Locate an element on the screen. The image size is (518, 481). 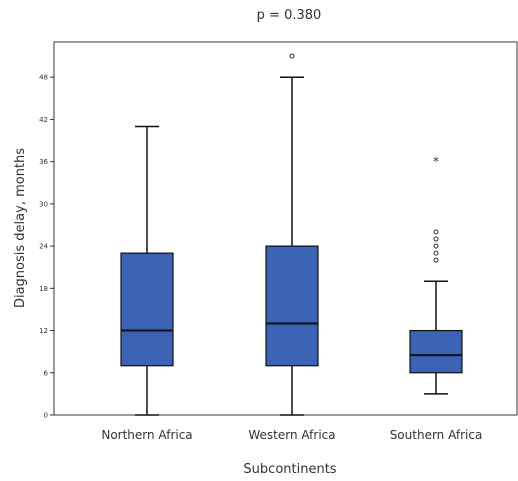
x-tick-label: Northern Africa is located at coordinates (146, 435).